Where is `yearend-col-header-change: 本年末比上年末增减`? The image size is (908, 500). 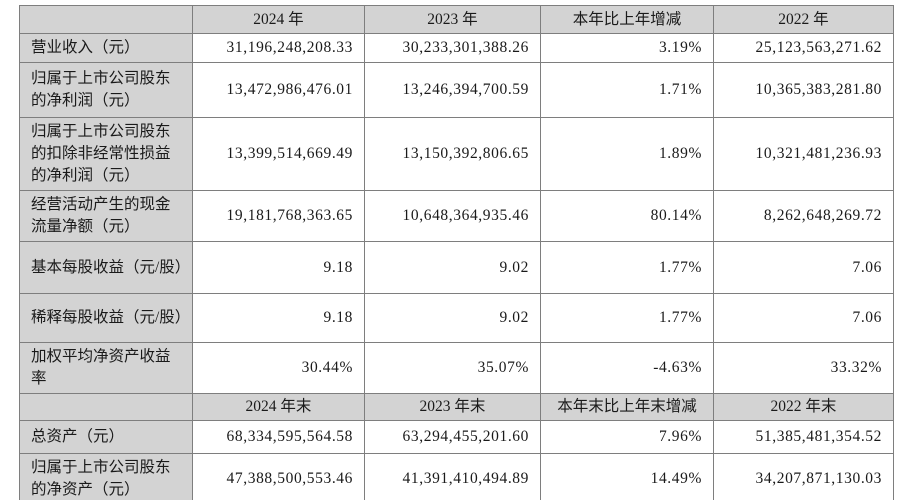 yearend-col-header-change: 本年末比上年末增减 is located at coordinates (627, 407).